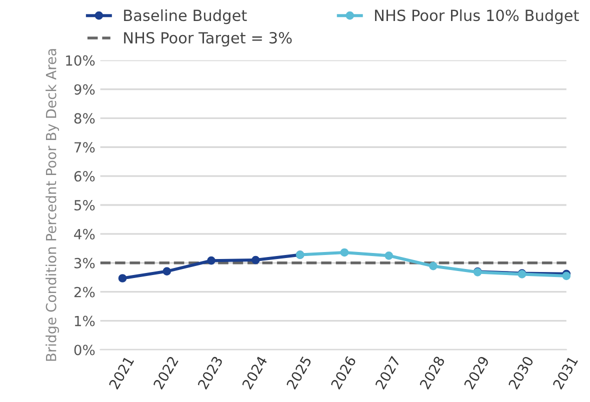  I want to click on y-tick-label: 2%, so click(84, 292).